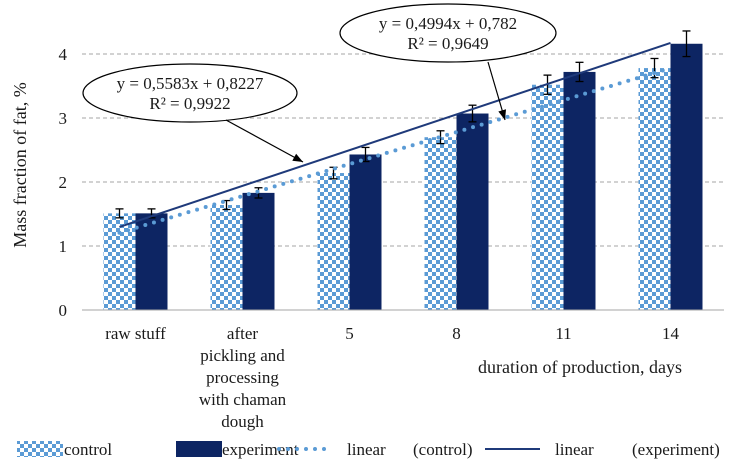  What do you see at coordinates (242, 333) in the screenshot?
I see `x-tick-label: after` at bounding box center [242, 333].